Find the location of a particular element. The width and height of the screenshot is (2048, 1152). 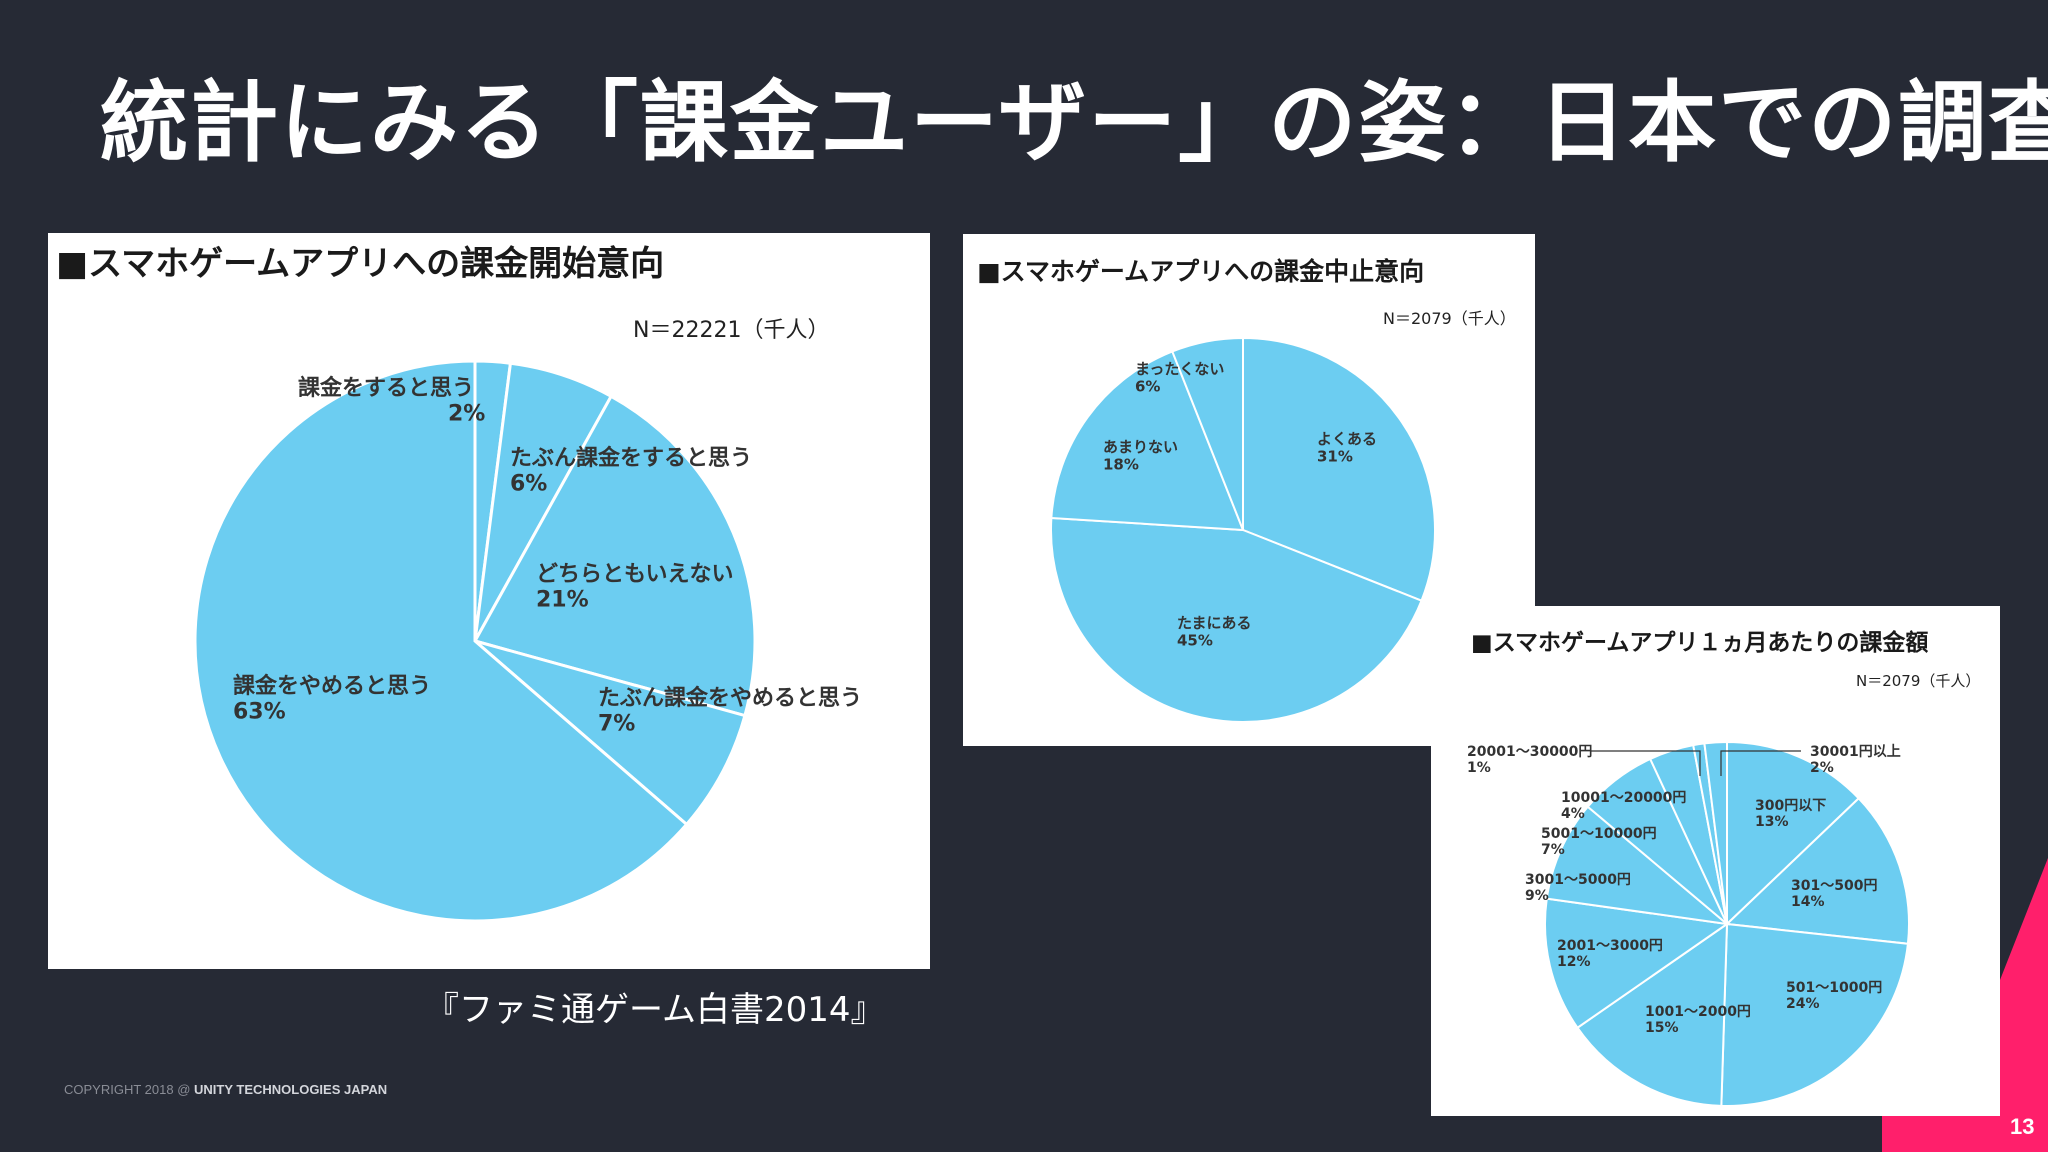

slice-value-label: 63% is located at coordinates (259, 711).